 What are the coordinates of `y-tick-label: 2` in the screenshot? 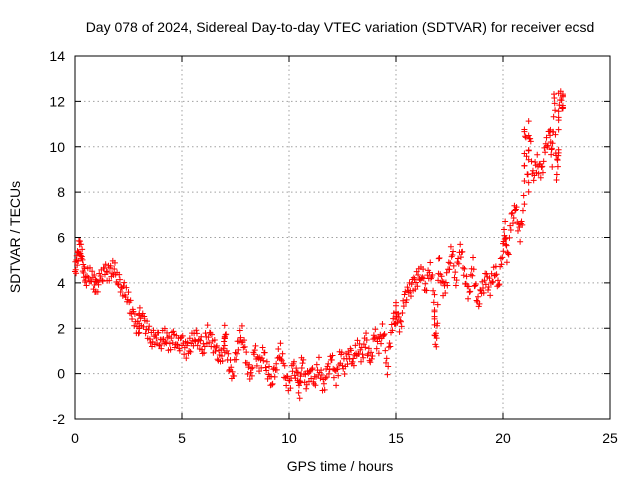 It's located at (61, 328).